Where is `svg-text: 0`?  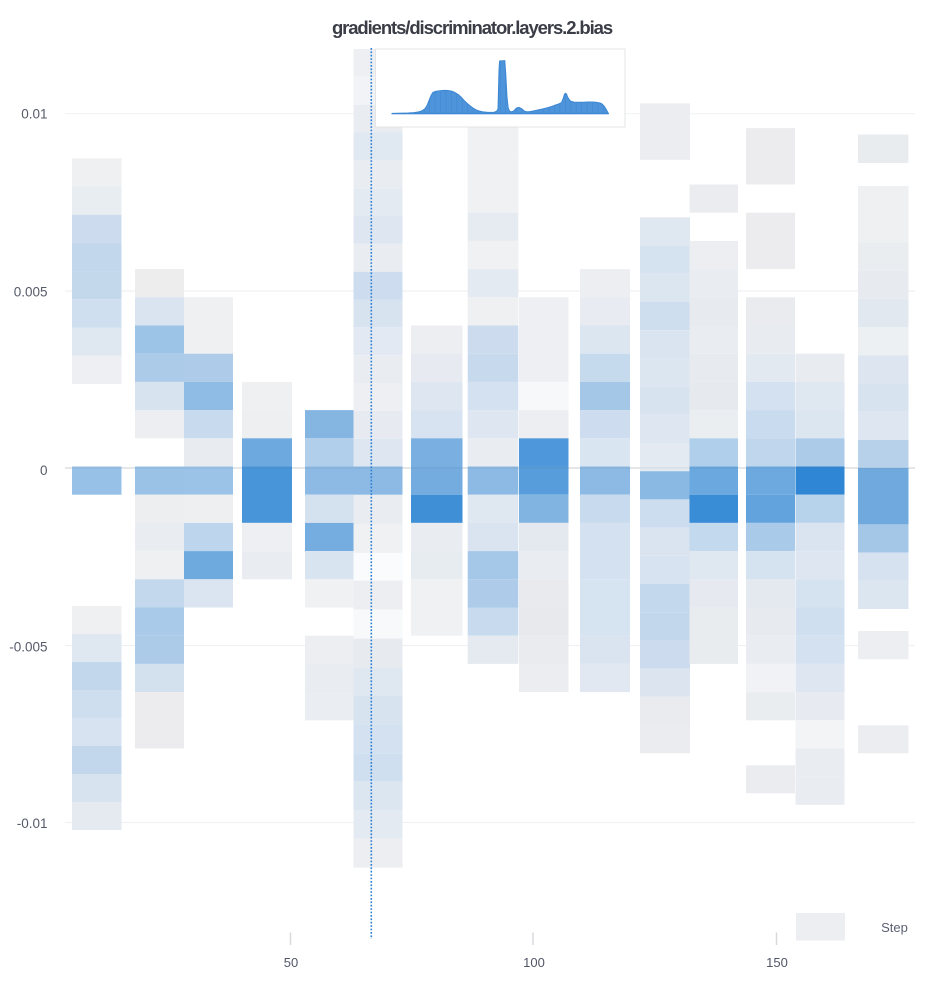
svg-text: 0 is located at coordinates (44, 470).